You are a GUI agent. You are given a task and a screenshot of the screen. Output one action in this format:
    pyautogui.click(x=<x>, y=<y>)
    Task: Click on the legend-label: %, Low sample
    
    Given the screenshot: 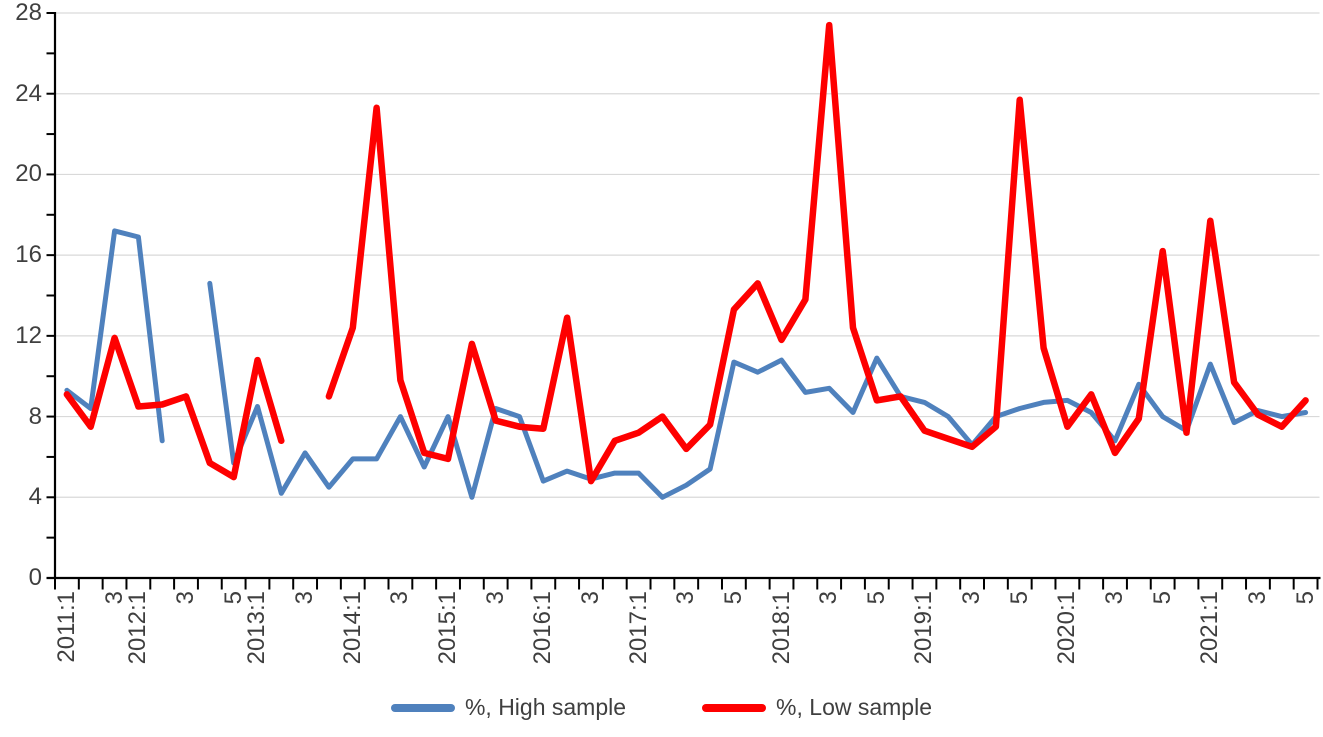 What is the action you would take?
    pyautogui.click(x=854, y=707)
    